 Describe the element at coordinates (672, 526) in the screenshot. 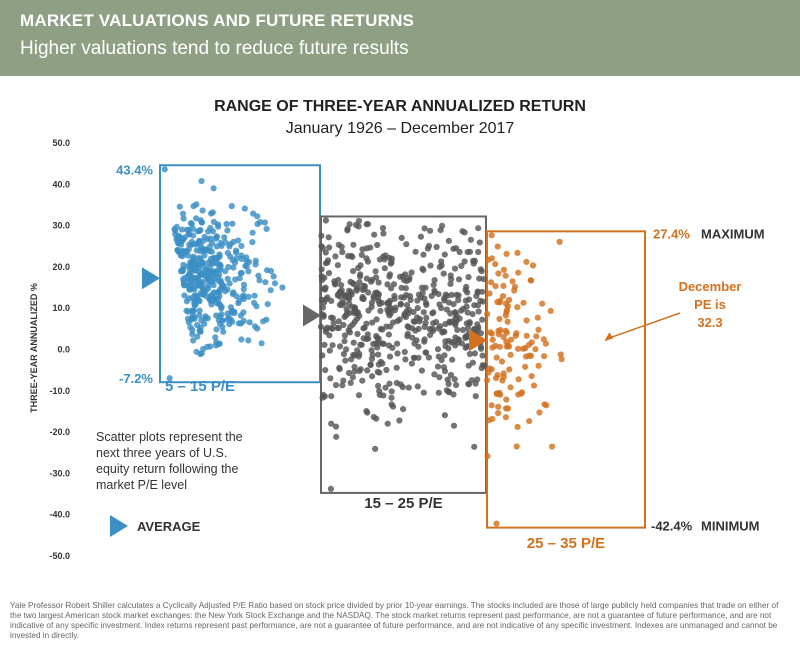

I see `orange-min-label: -42.4%` at that location.